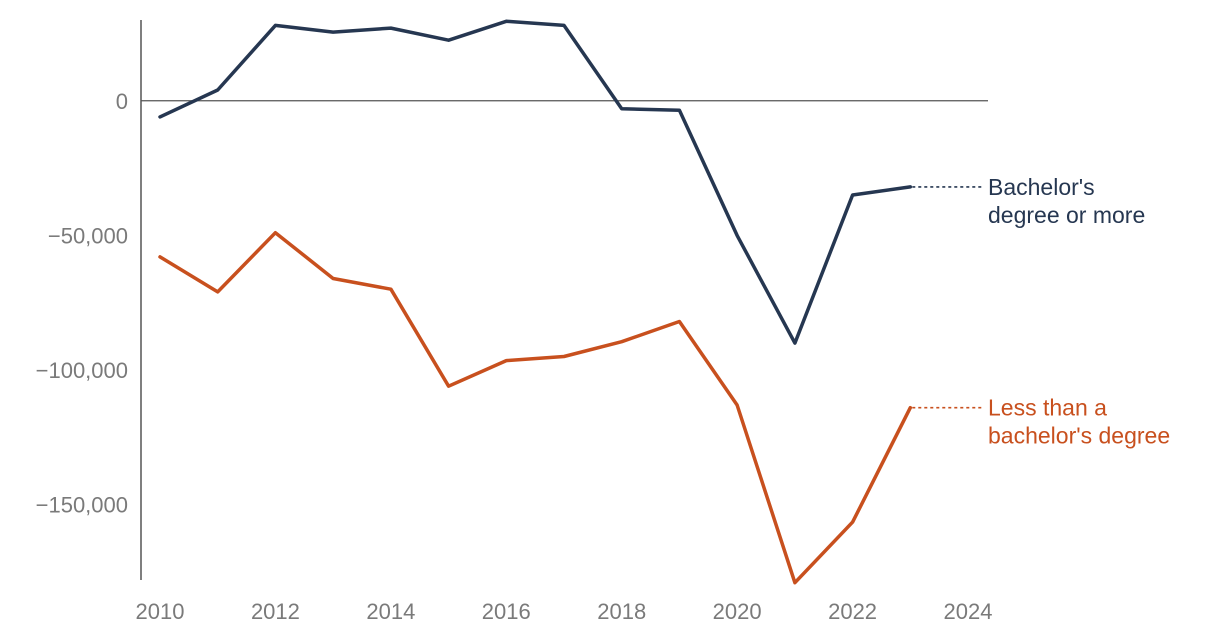 The width and height of the screenshot is (1220, 636). I want to click on x-tick-labels: 2010 2012 2014 2016 2018 2020 2022 2024, so click(564, 611).